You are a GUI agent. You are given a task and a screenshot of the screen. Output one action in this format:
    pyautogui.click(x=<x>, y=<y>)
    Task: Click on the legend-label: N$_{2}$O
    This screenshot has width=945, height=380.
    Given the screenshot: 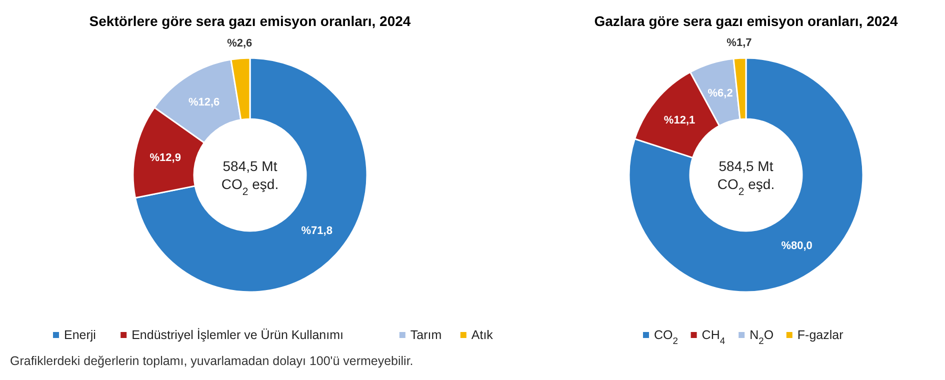 What is the action you would take?
    pyautogui.click(x=762, y=337)
    